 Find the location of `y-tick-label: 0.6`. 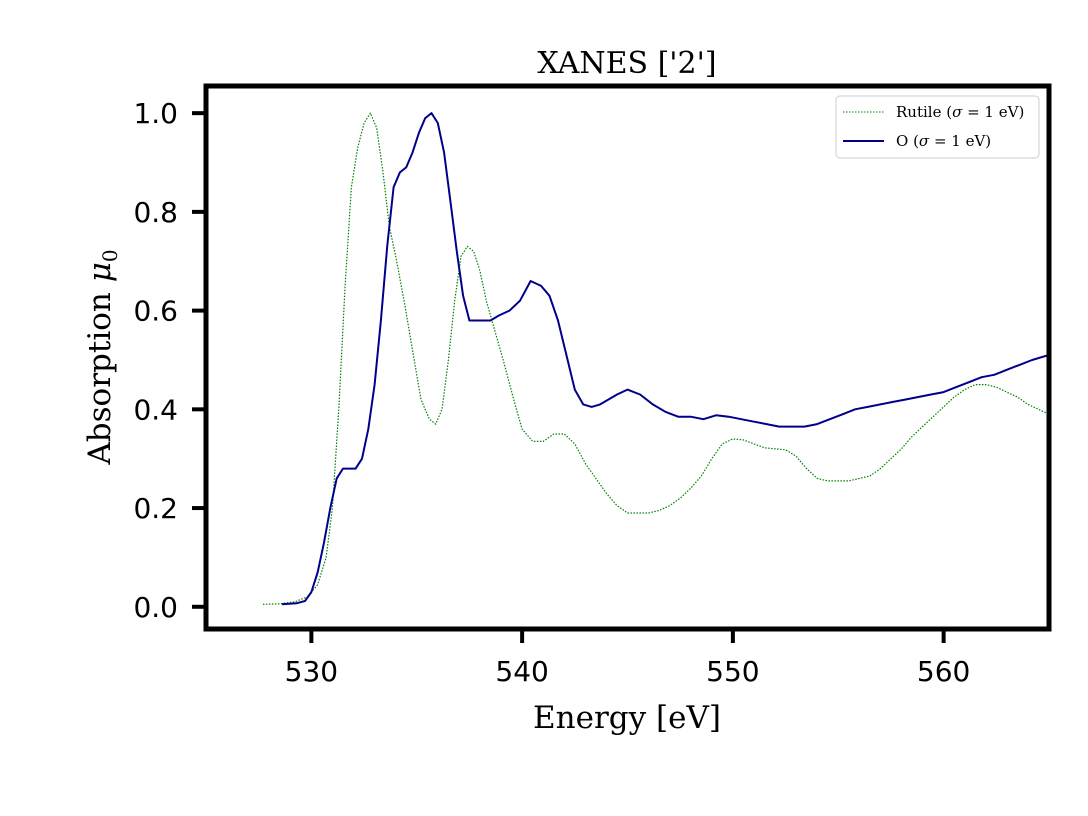

y-tick-label: 0.6 is located at coordinates (155, 311).